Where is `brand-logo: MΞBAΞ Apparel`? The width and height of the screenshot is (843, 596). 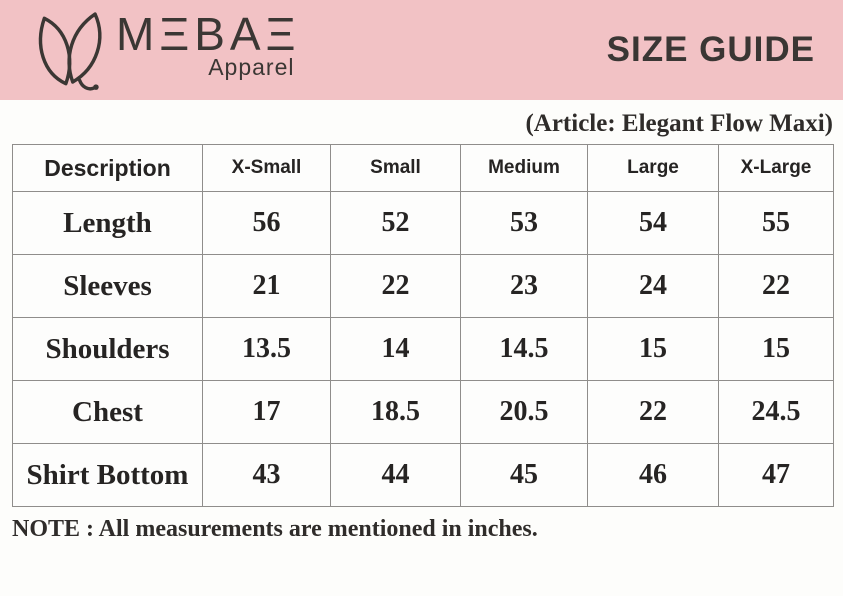 brand-logo: MΞBAΞ Apparel is located at coordinates (150, 50).